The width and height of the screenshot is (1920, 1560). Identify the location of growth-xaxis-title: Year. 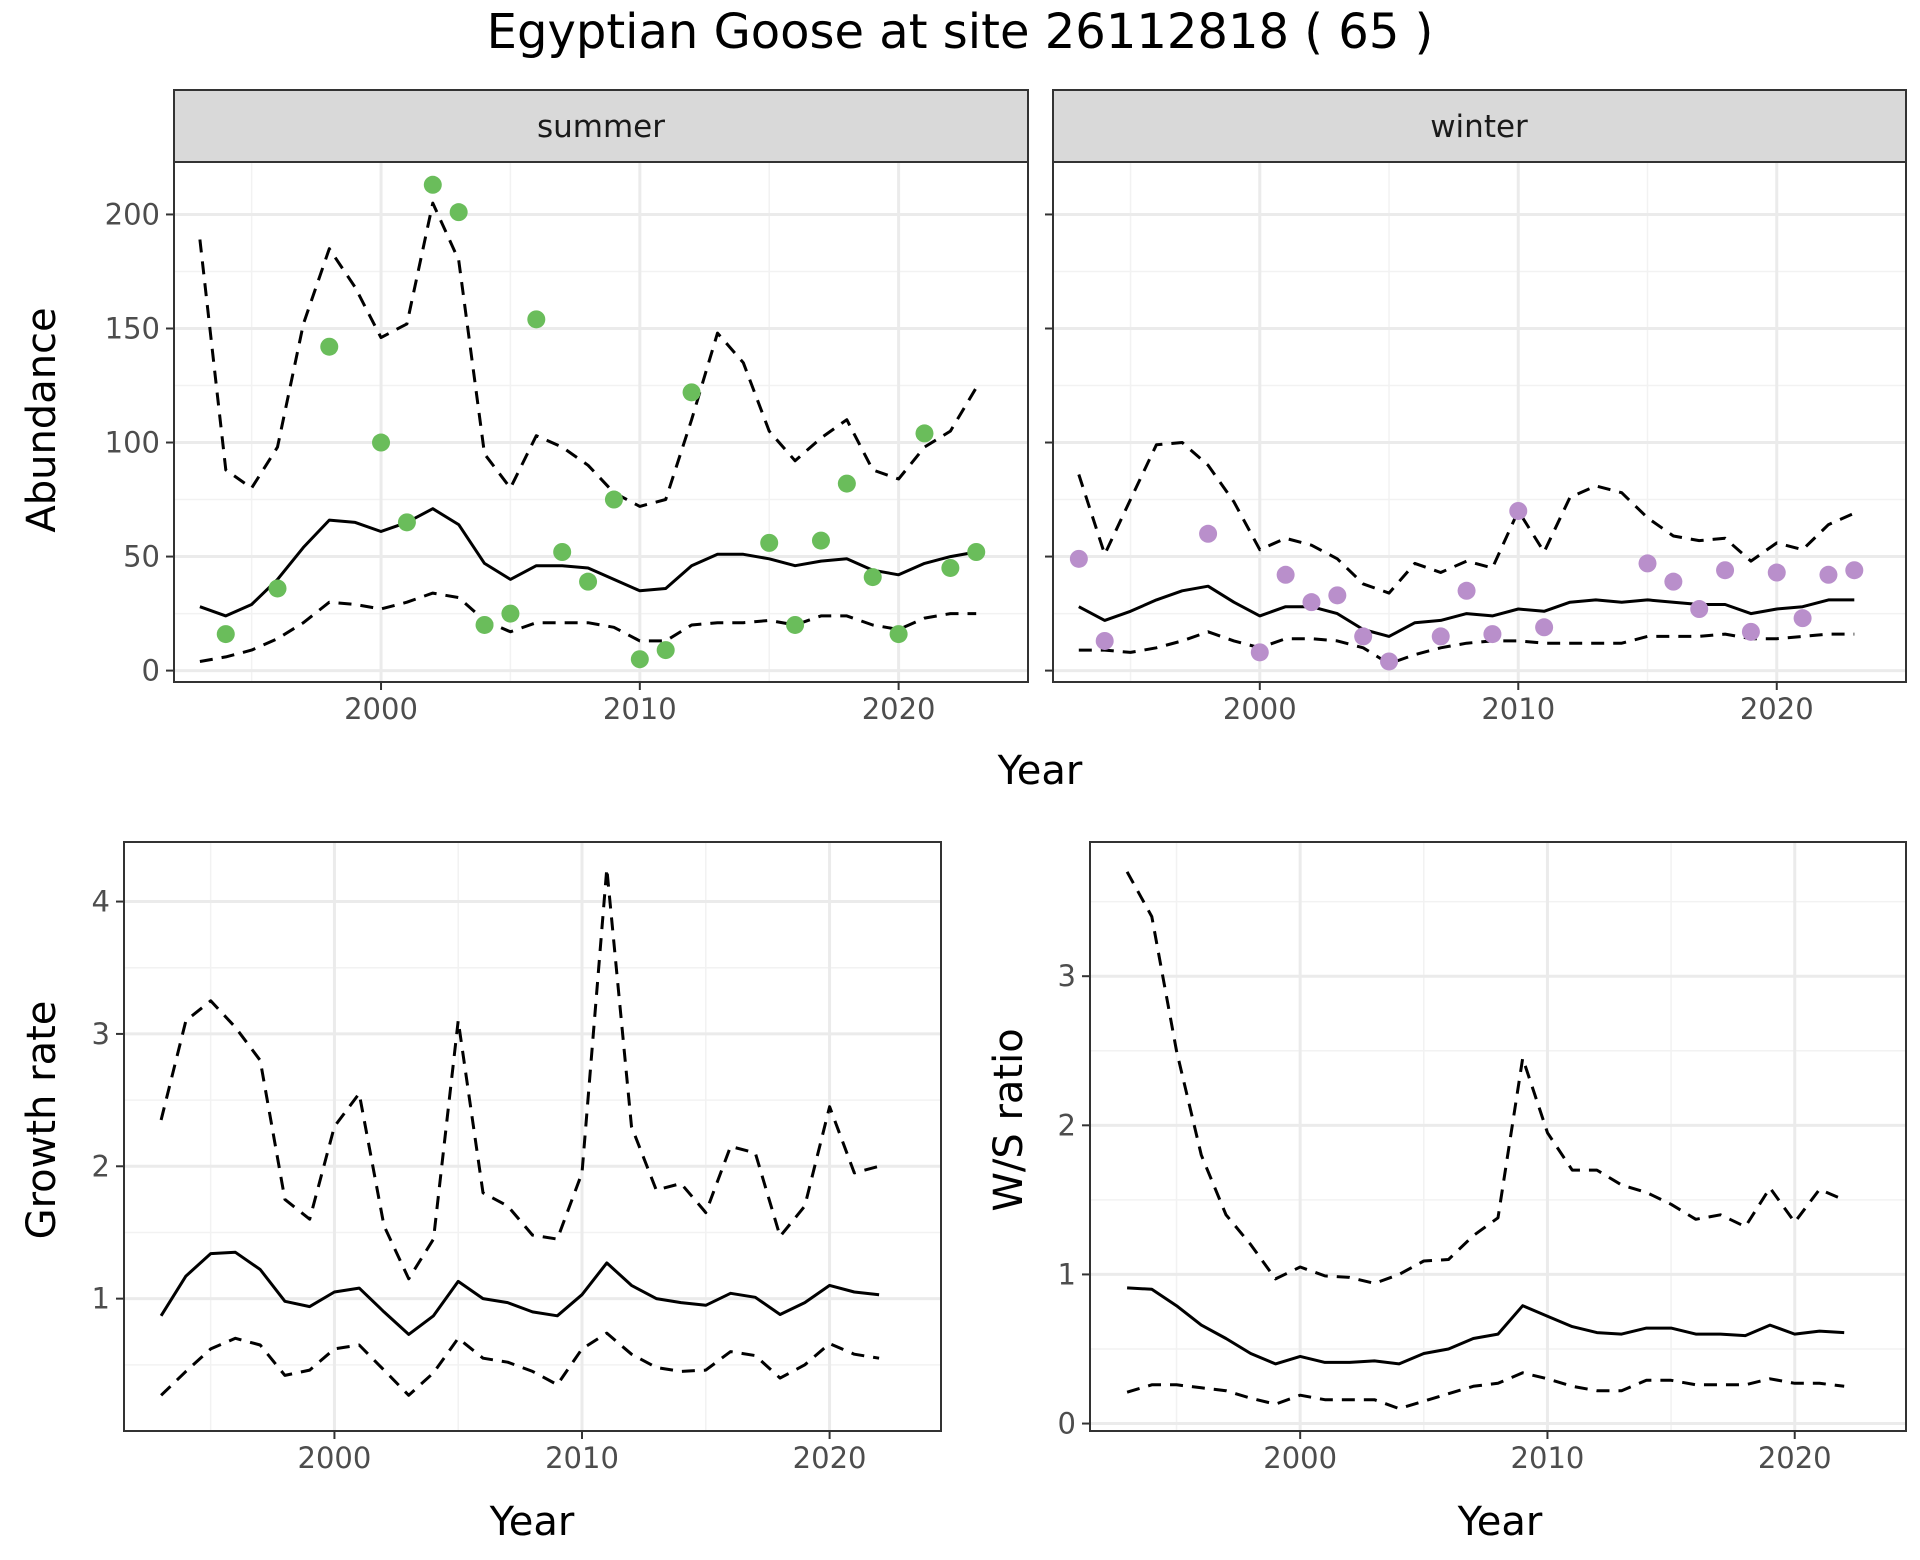
(532, 1522).